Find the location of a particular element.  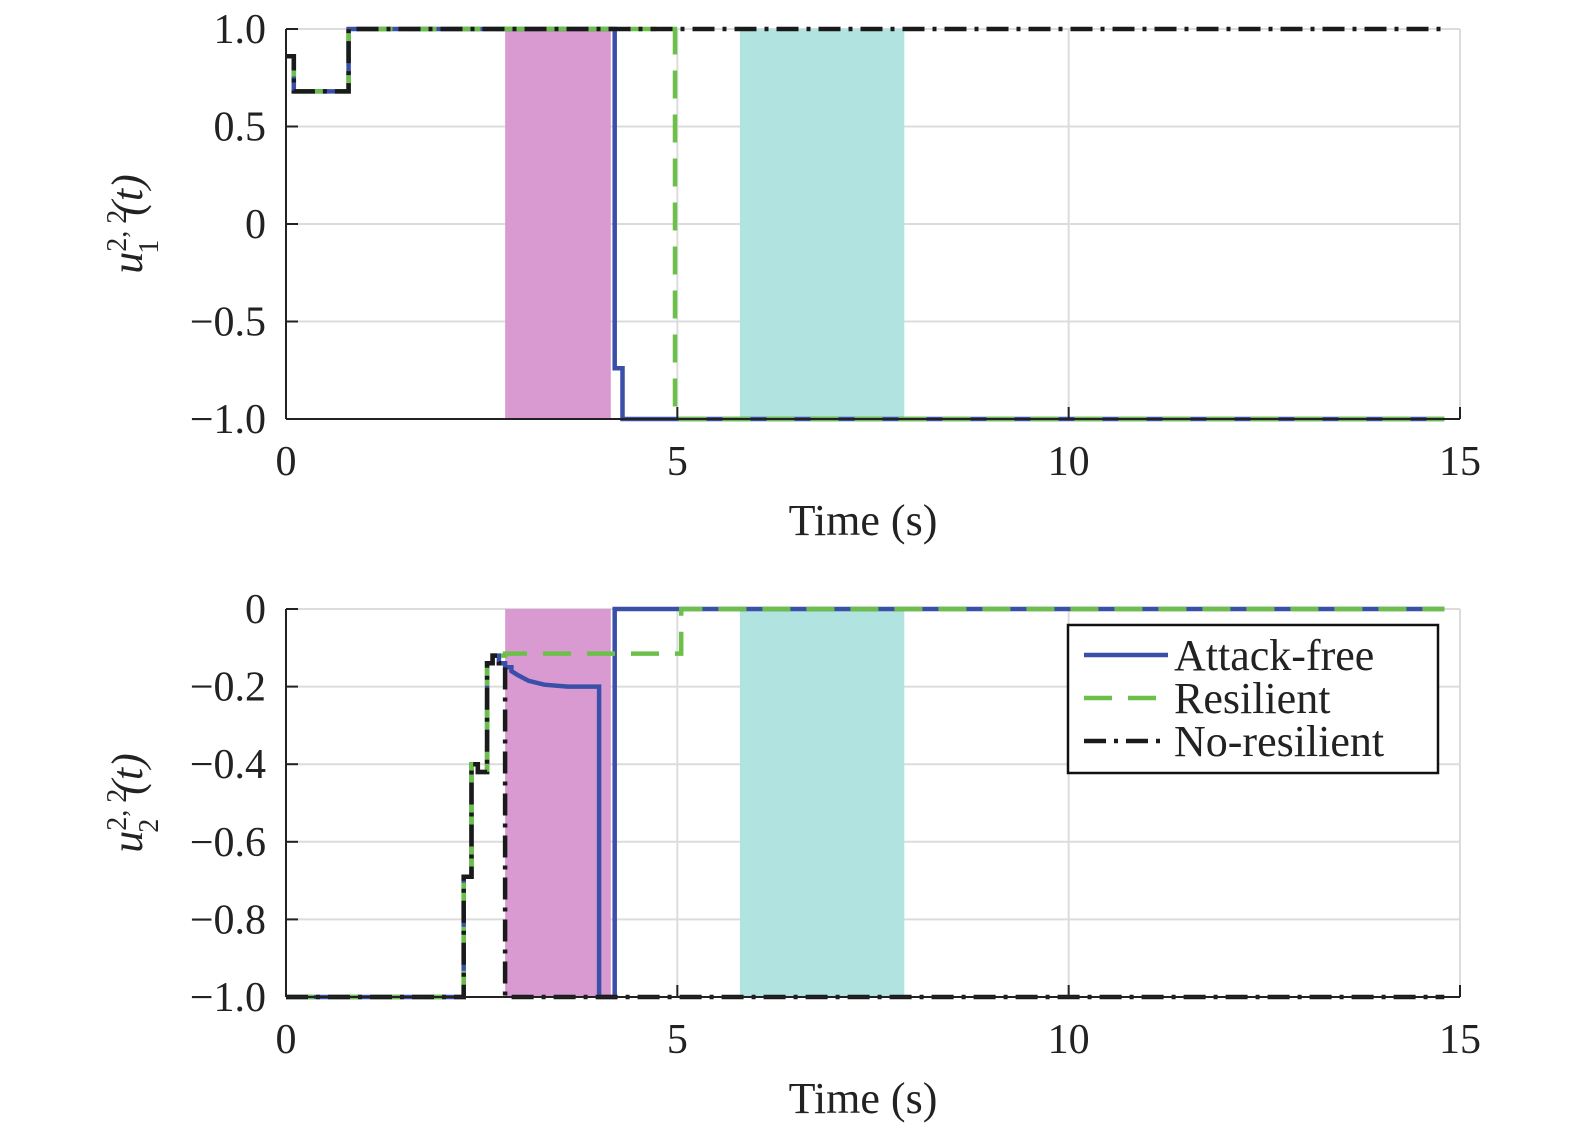

y-axis-label: u2, 21(t) is located at coordinates (133, 224).